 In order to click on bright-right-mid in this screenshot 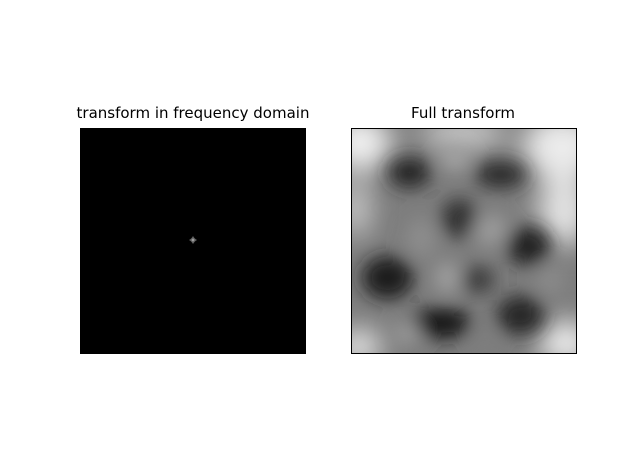, I will do `click(557, 210)`.